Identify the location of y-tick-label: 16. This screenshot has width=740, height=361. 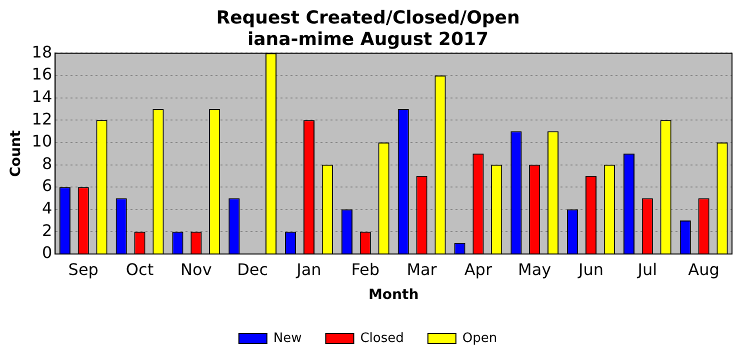
(42, 74).